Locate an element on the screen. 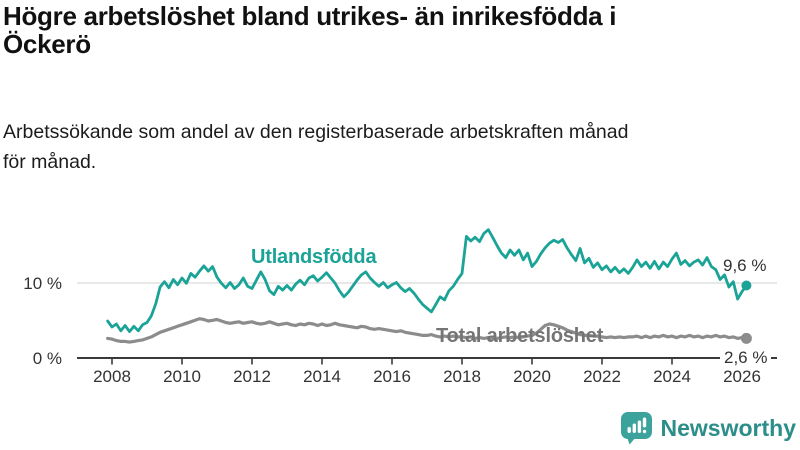 This screenshot has width=800, height=450. utlandsfodda-series-label: Utlandsfödda is located at coordinates (314, 257).